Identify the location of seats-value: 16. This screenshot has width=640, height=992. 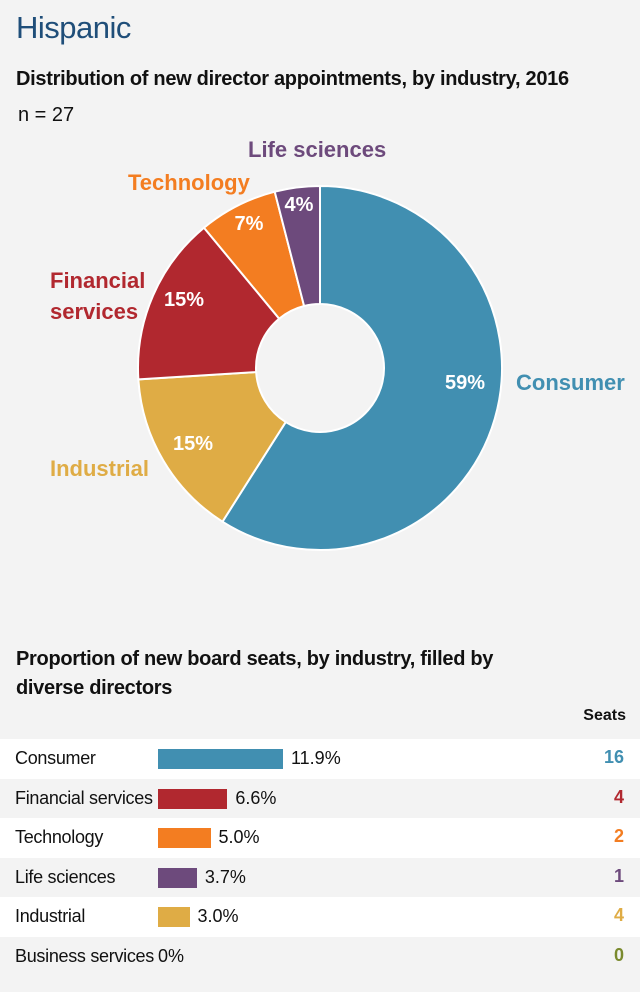
(613, 757).